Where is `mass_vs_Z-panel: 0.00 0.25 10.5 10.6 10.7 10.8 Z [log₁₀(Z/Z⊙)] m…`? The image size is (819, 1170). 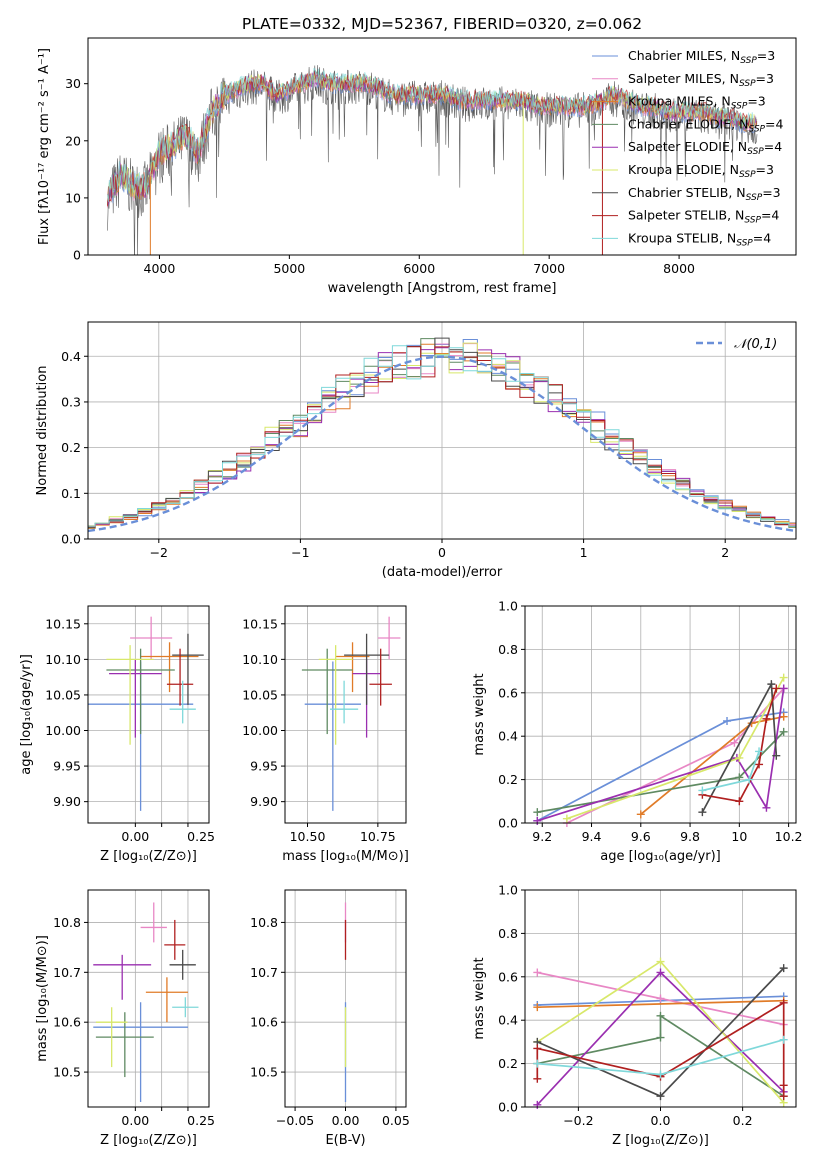
mass_vs_Z-panel: 0.00 0.25 10.5 10.6 10.7 10.8 Z [log₁₀(Z/Z⊙)] m… is located at coordinates (125, 1018).